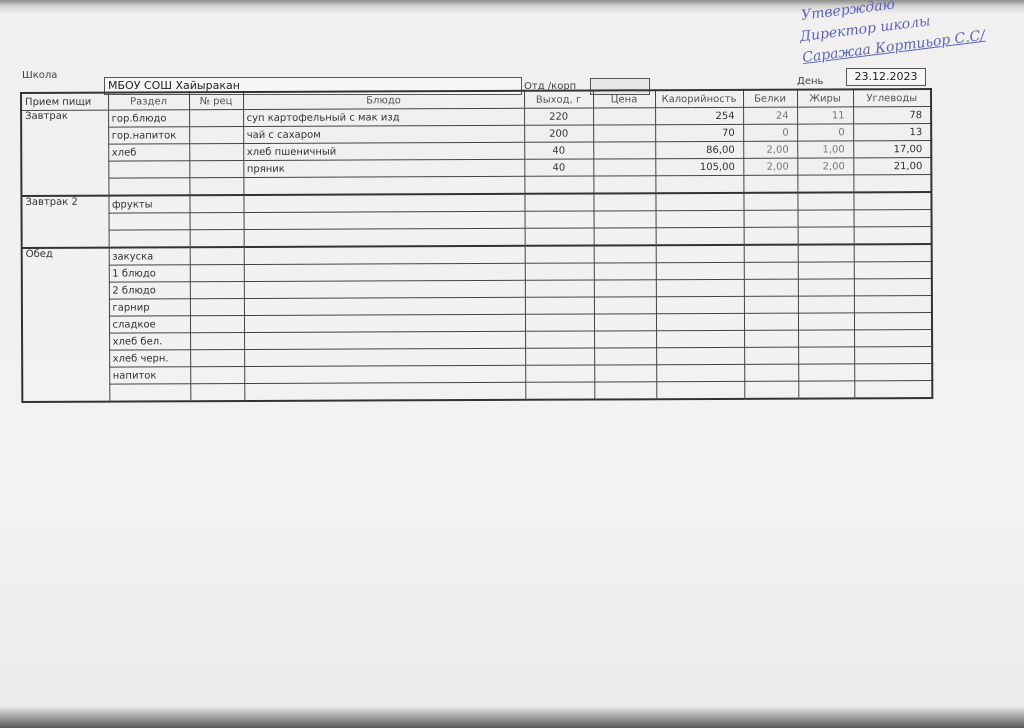 Image resolution: width=1024 pixels, height=728 pixels. Describe the element at coordinates (150, 358) in the screenshot. I see `cell-section: хлеб черн.` at that location.